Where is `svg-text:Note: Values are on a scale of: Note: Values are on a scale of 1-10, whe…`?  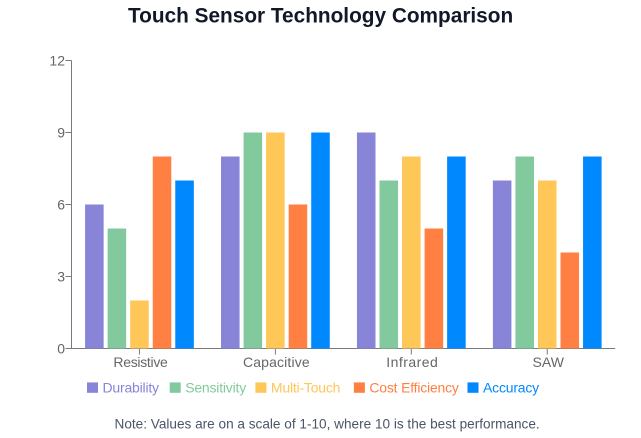
svg-text:Note: Values are on a scale of: Note: Values are on a scale of 1-10, whe… is located at coordinates (327, 424).